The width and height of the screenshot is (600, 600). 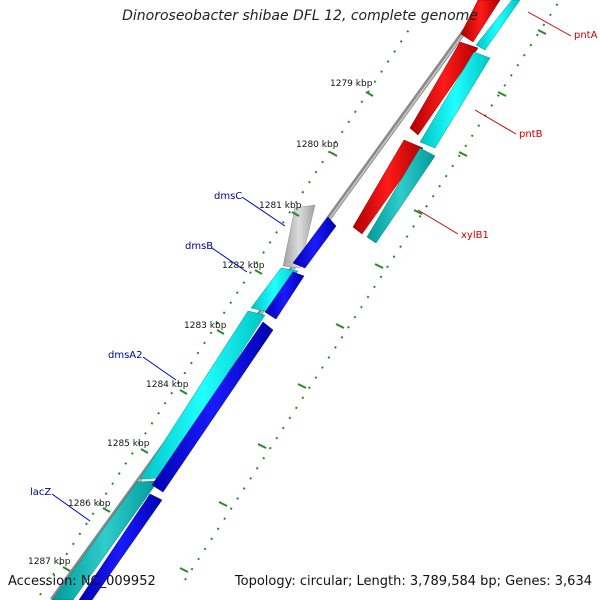 I want to click on kbp-tick-label: 1284 kbp, so click(x=167, y=385).